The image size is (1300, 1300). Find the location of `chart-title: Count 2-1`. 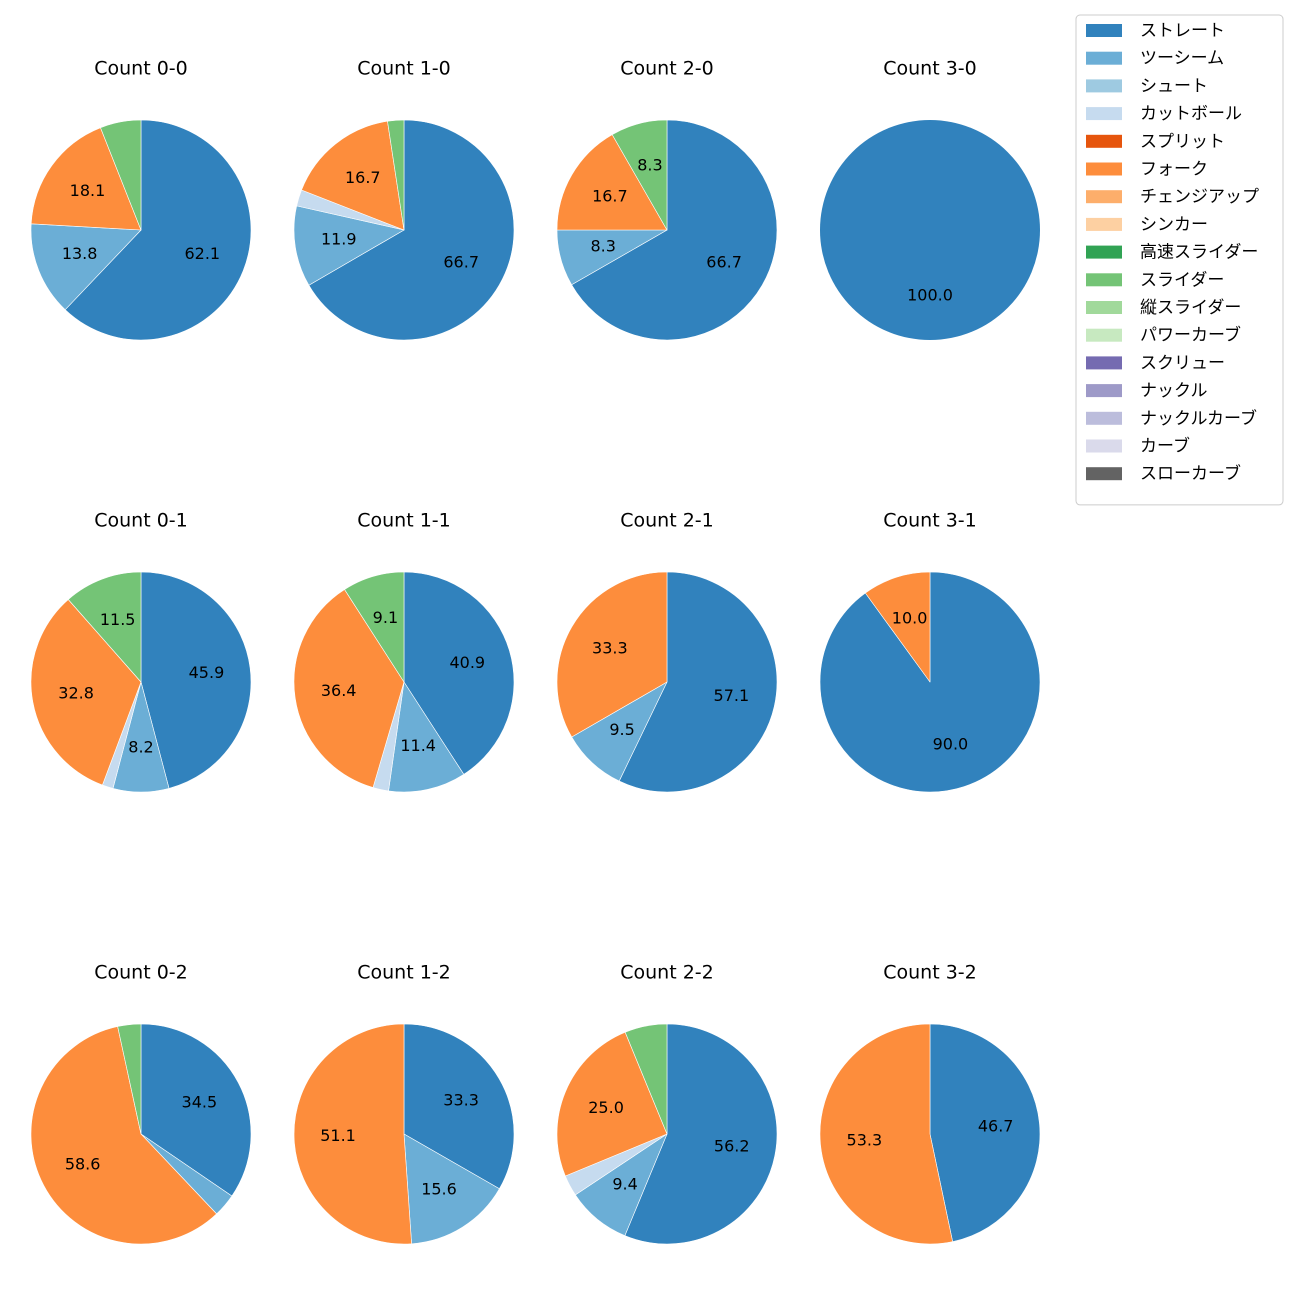

chart-title: Count 2-1 is located at coordinates (667, 521).